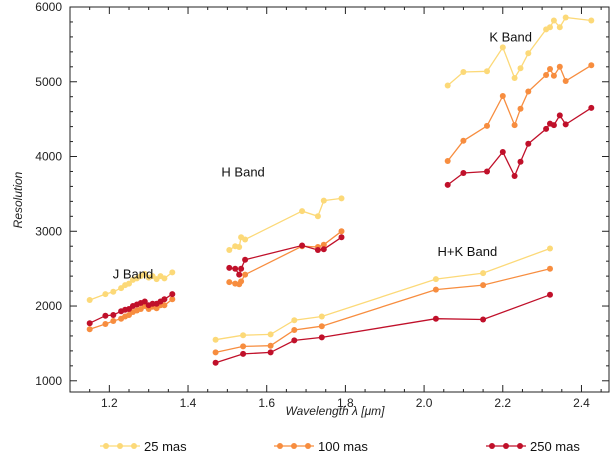  Describe the element at coordinates (18, 199) in the screenshot. I see `y-axis-title: Resolution` at that location.